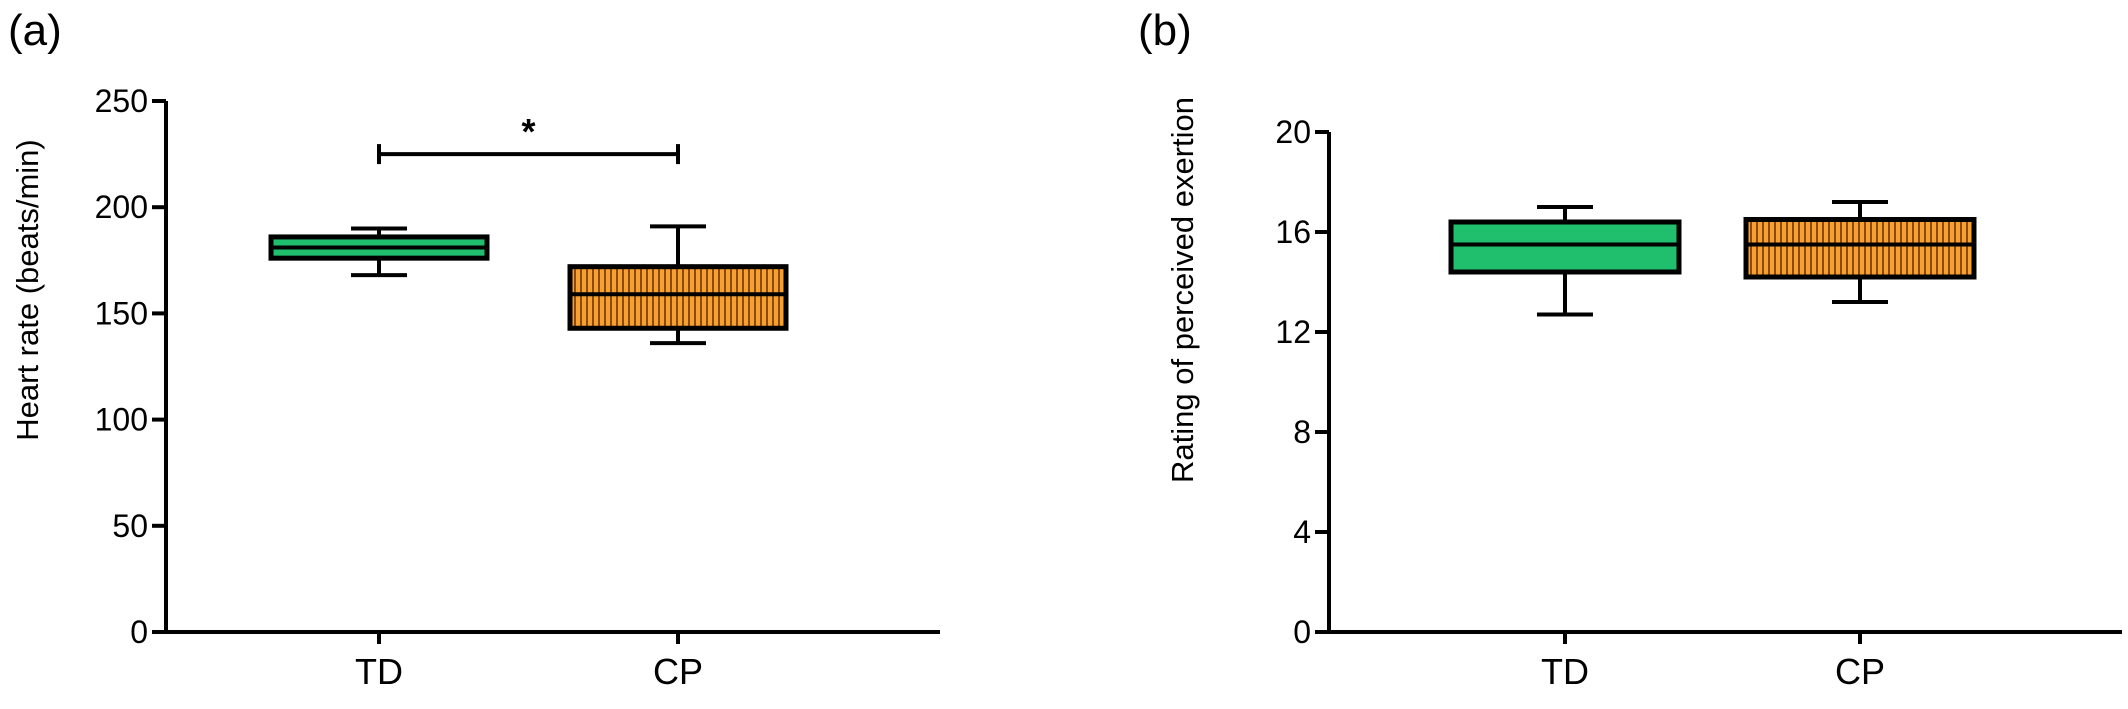  Describe the element at coordinates (379, 671) in the screenshot. I see `x-tick-label-a-td: TD` at that location.